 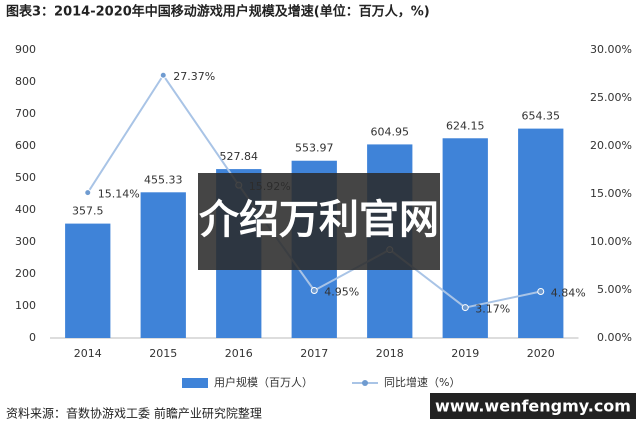 I want to click on x-tick-label: 2014, so click(x=88, y=353).